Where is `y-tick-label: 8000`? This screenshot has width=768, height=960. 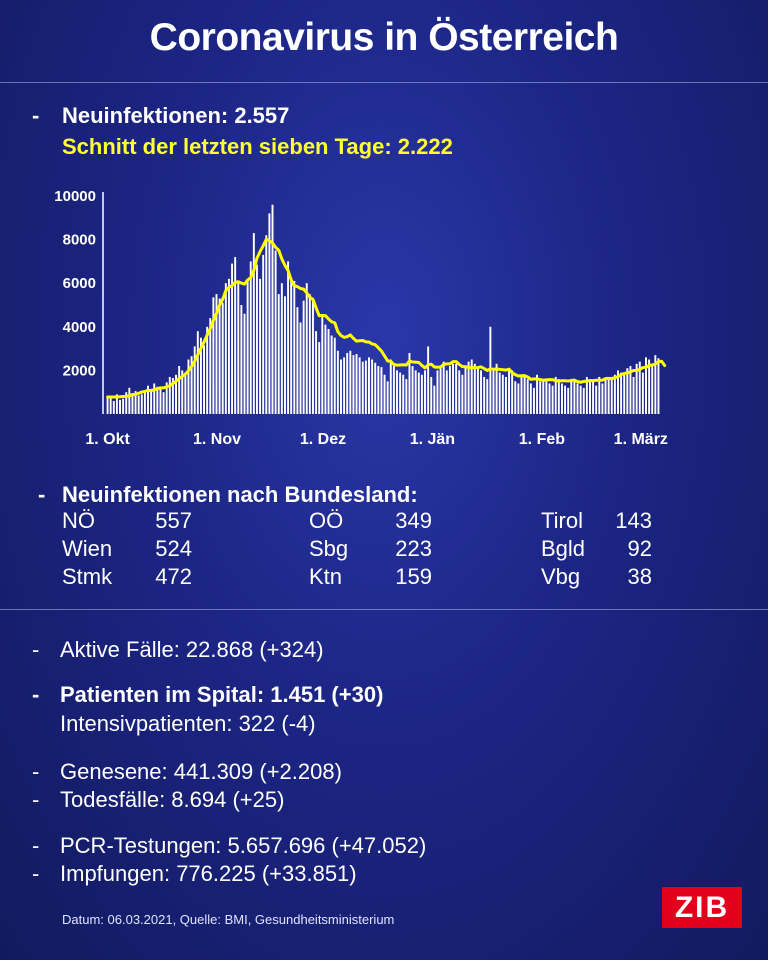 y-tick-label: 8000 is located at coordinates (79, 240).